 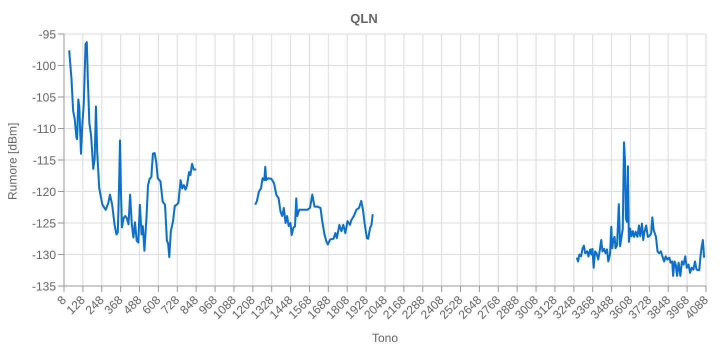 What do you see at coordinates (44, 160) in the screenshot?
I see `y-tick-label: -115` at bounding box center [44, 160].